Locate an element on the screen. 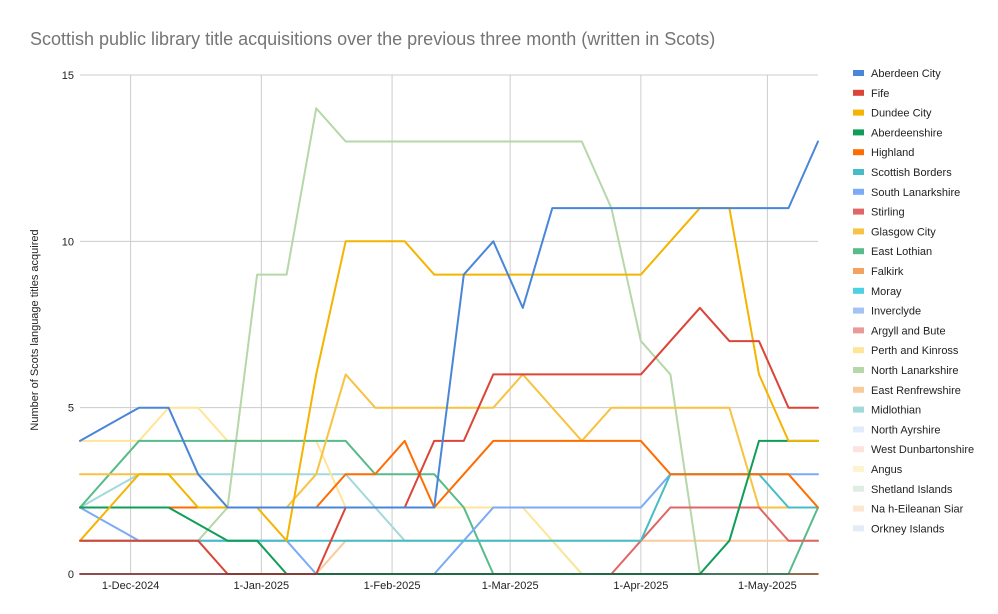 The image size is (998, 614). legend-item: North Ayrshire is located at coordinates (897, 430).